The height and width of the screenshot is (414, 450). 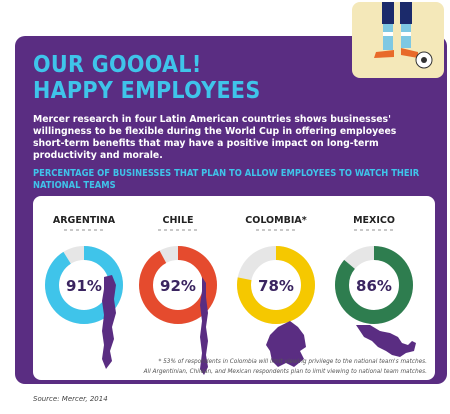 What do you see at coordinates (374, 220) in the screenshot?
I see `country-label-4: MEXICO` at bounding box center [374, 220].